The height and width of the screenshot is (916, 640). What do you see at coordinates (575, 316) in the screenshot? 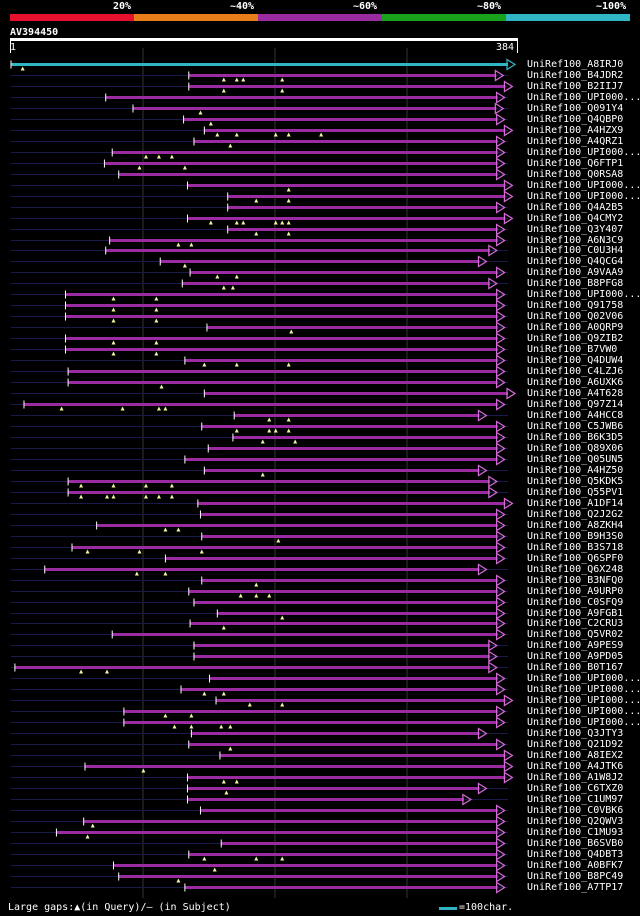
I see `hit-link: UniRef100_Q02V06` at bounding box center [575, 316].